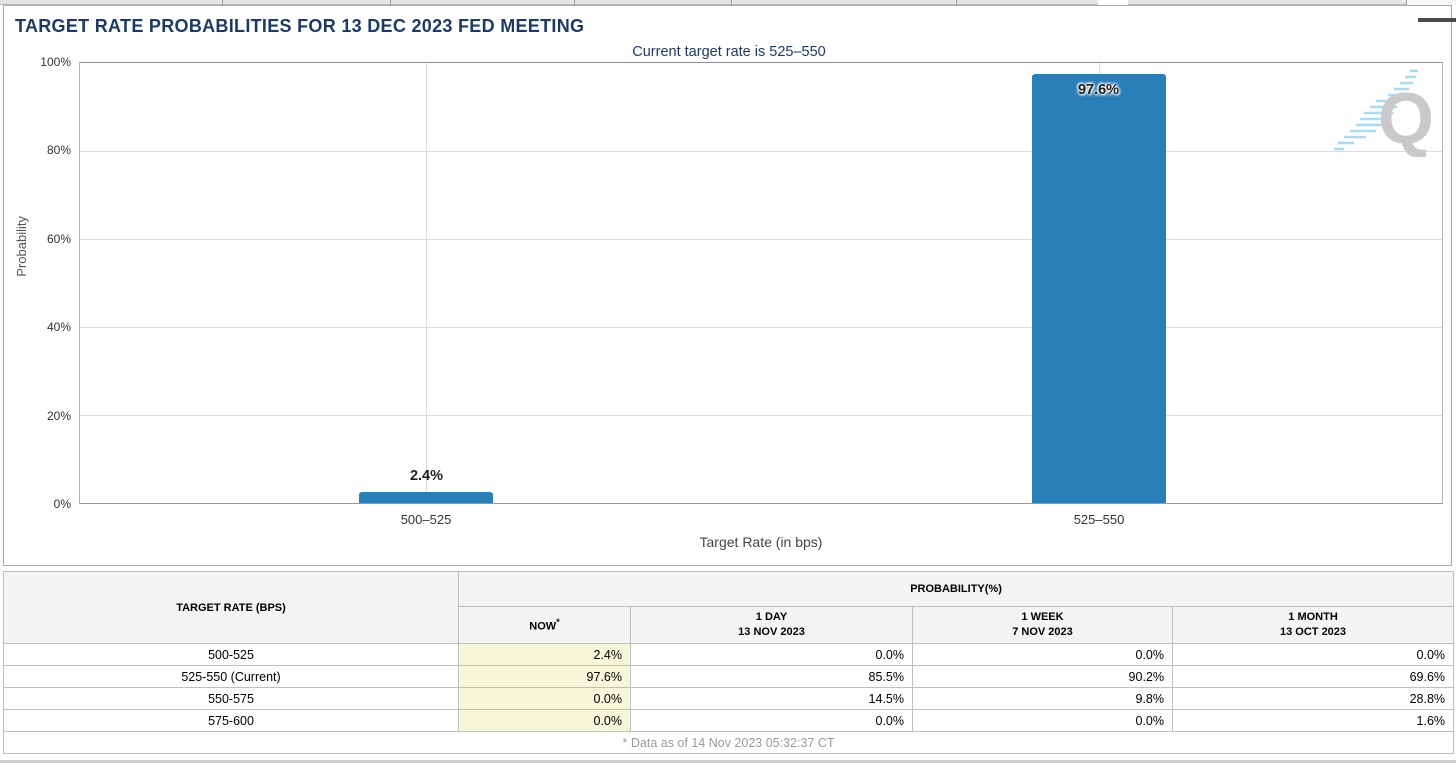  Describe the element at coordinates (1313, 720) in the screenshot. I see `month-cell: 1.6%` at that location.